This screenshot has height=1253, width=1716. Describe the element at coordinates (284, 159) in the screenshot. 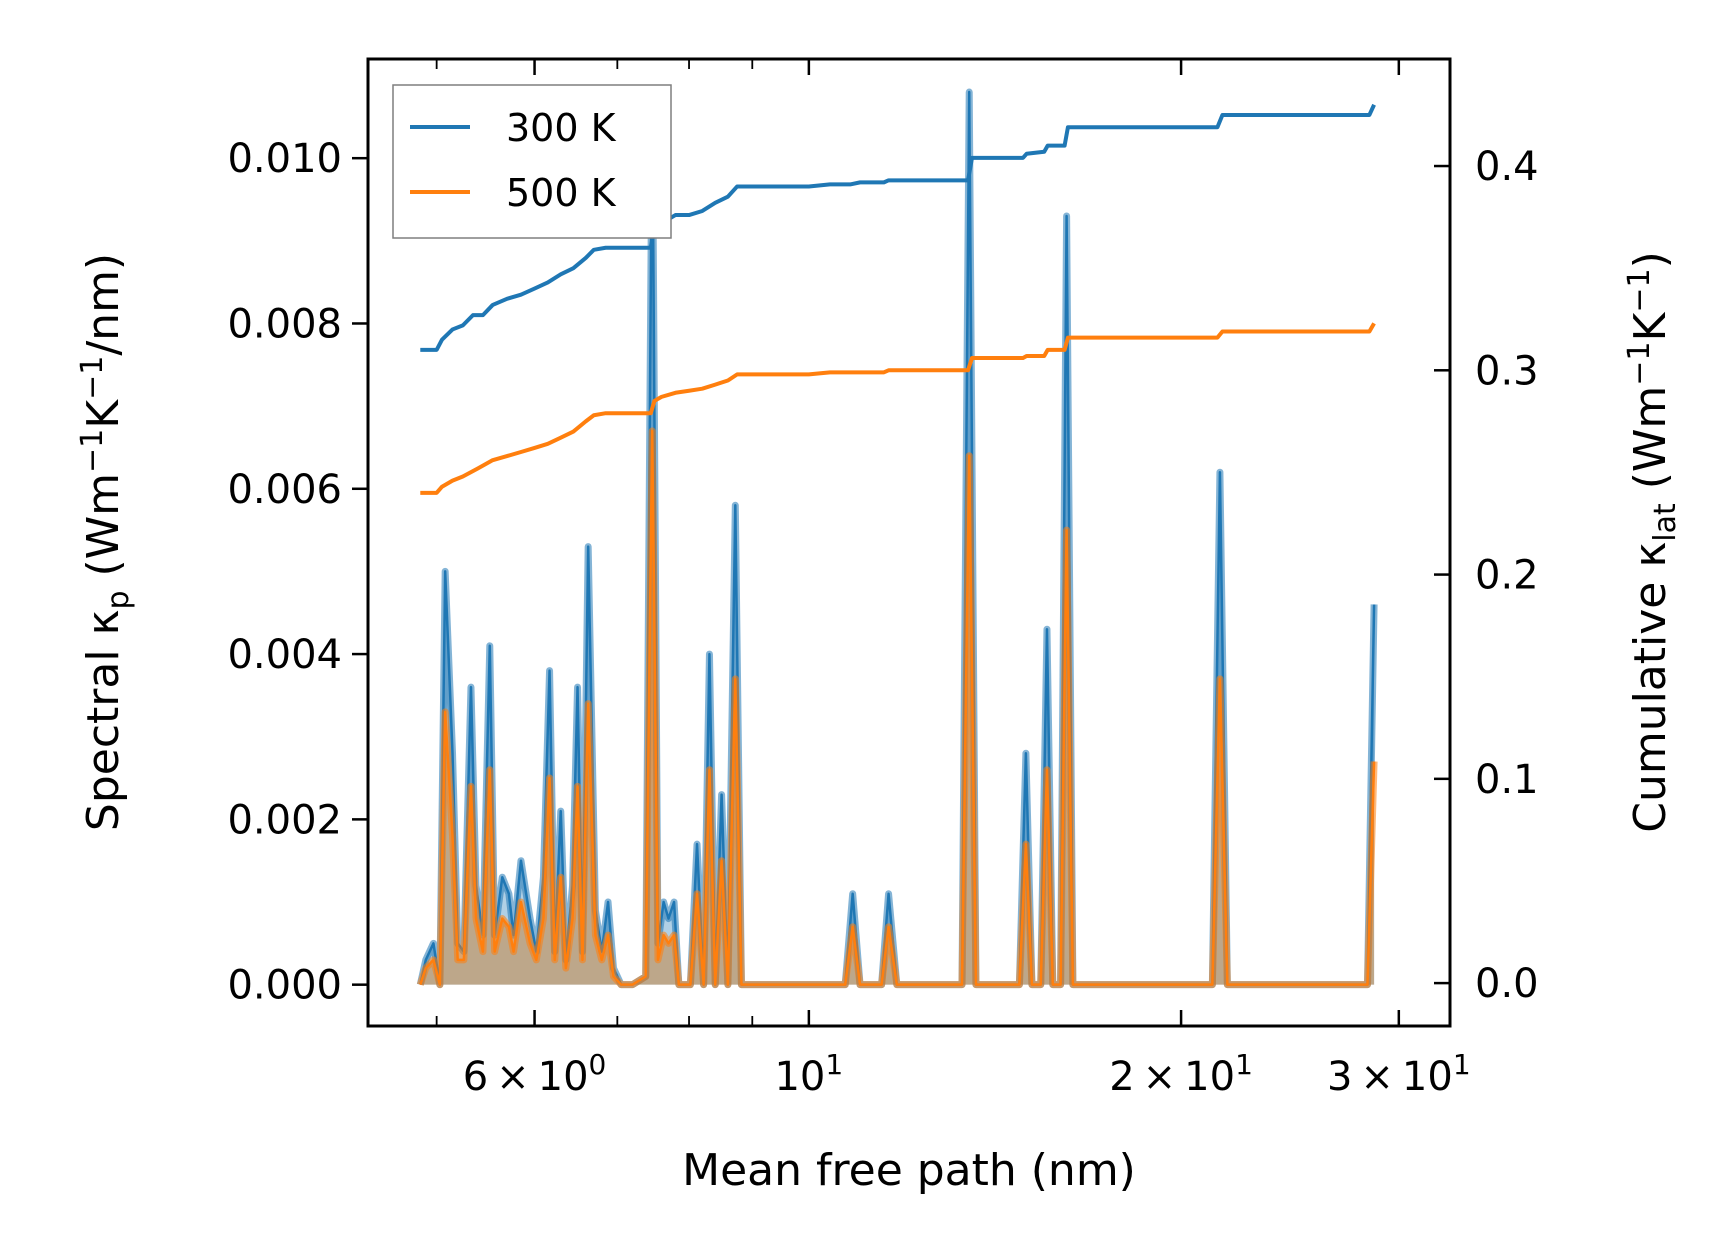

I see `left-y-tick-label: 0.010` at that location.